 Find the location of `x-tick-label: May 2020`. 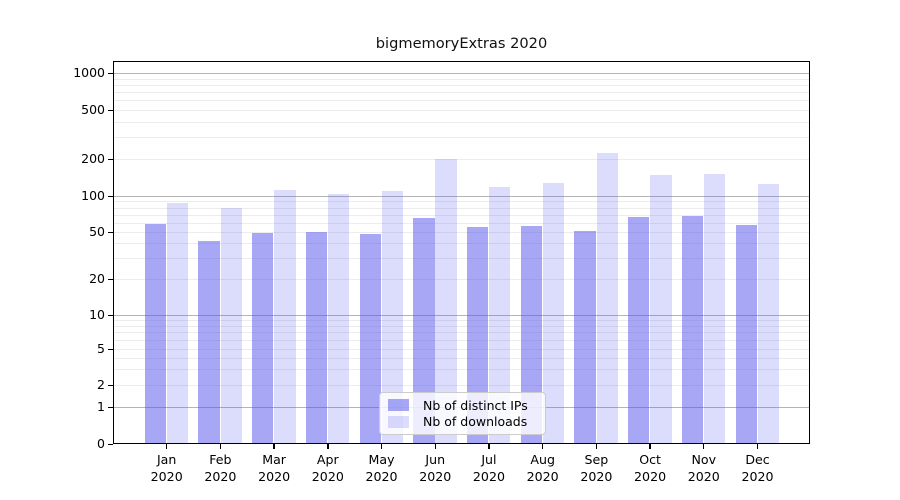

x-tick-label: May 2020 is located at coordinates (381, 468).